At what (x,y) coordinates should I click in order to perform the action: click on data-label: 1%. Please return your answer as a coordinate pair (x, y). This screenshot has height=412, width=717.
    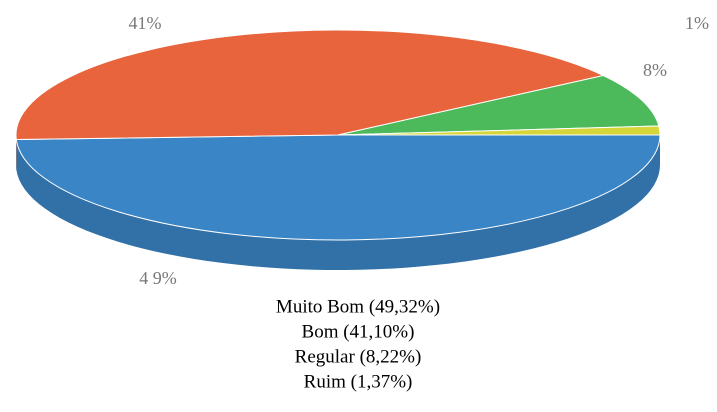
    Looking at the image, I should click on (697, 23).